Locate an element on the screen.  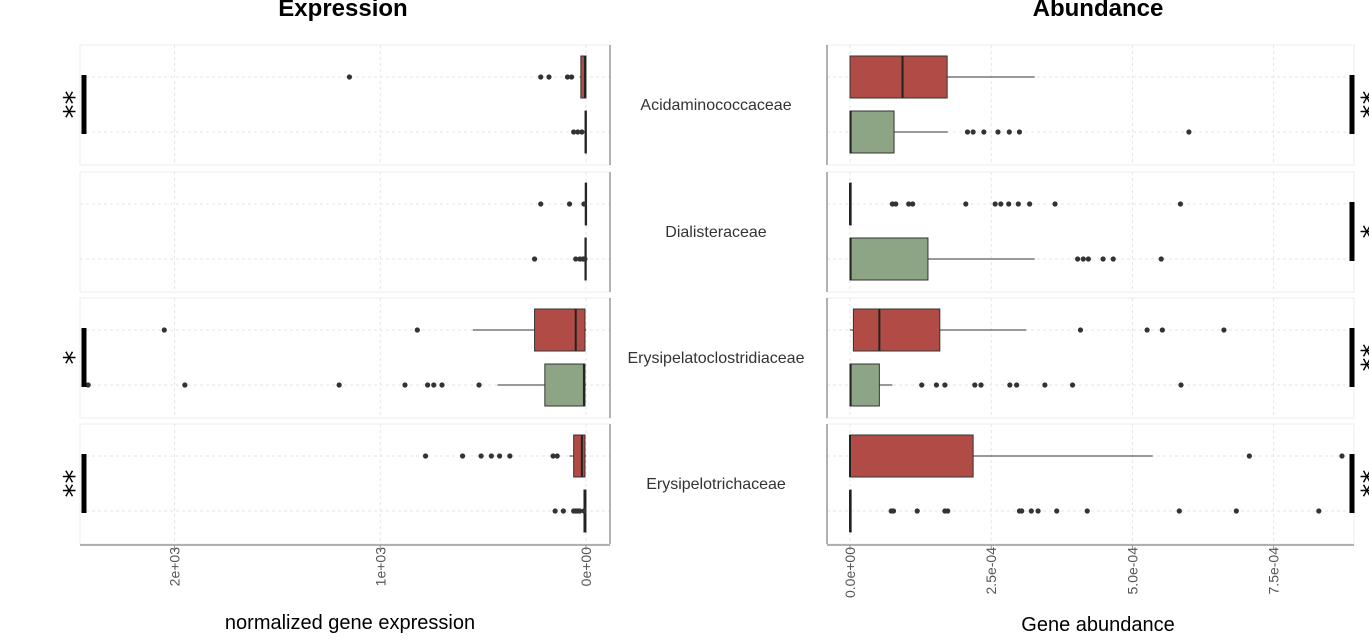
abundance-x-tick-label: 5.0e-04 is located at coordinates (1132, 571).